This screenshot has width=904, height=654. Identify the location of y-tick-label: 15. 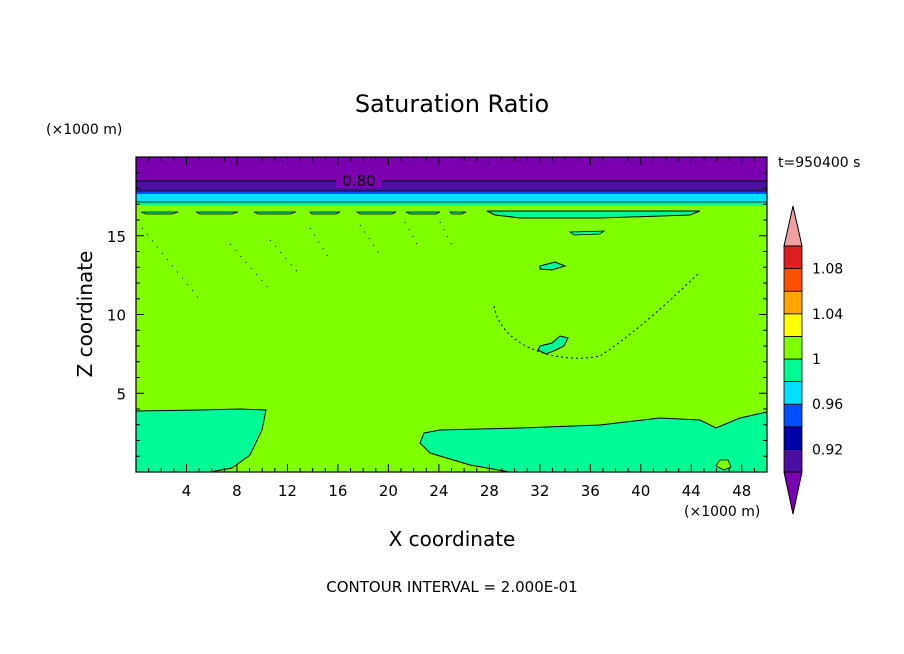
(116, 237).